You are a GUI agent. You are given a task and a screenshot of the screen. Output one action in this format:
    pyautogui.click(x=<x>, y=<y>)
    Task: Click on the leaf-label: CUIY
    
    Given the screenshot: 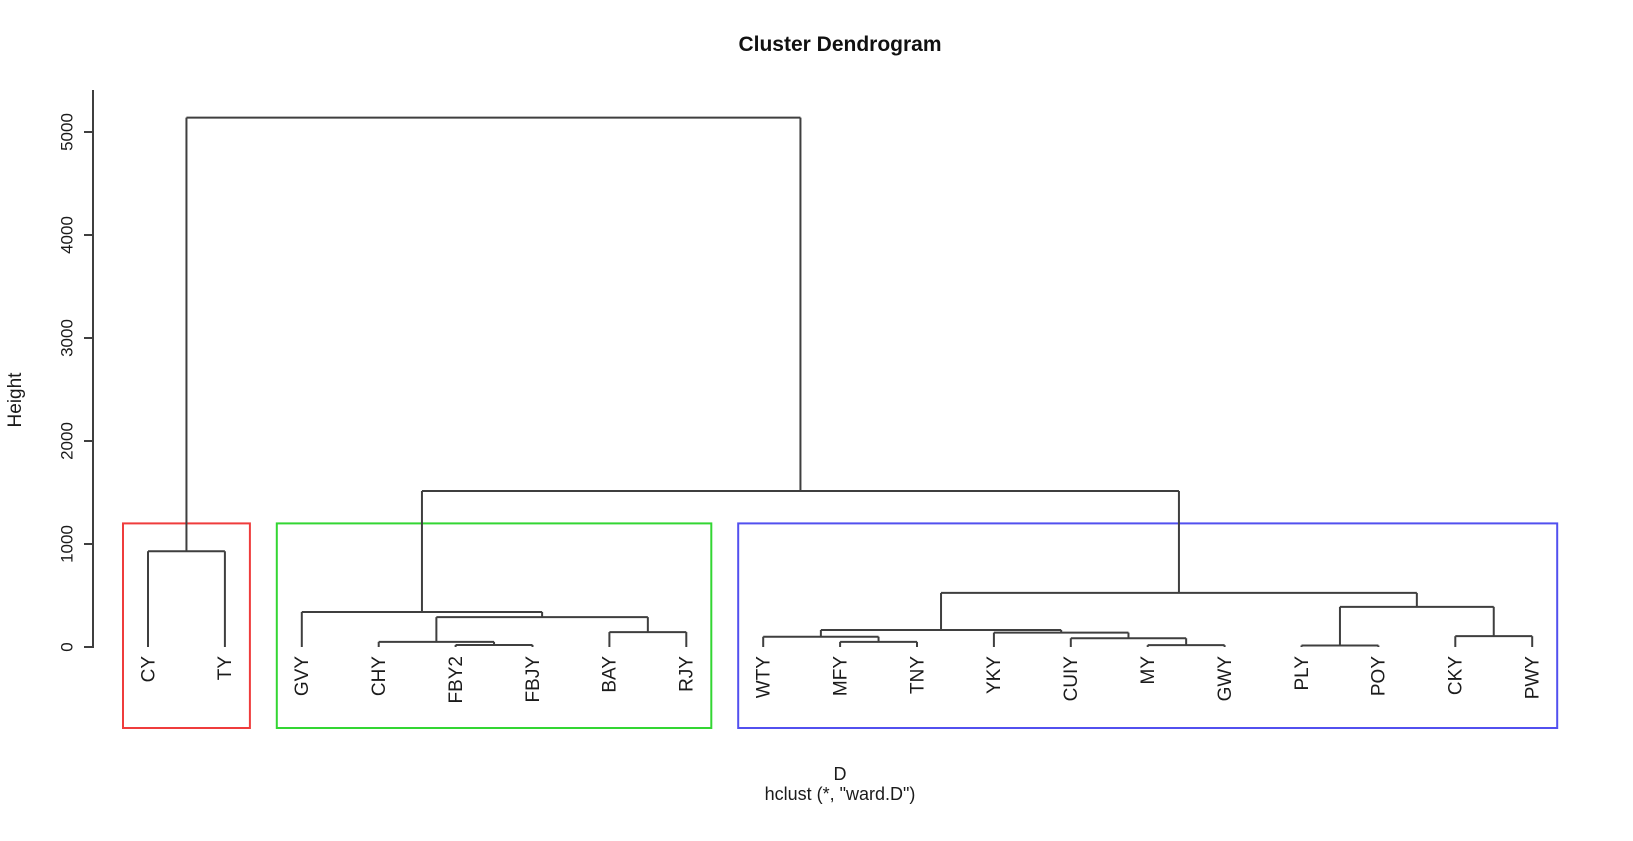 What is the action you would take?
    pyautogui.click(x=1071, y=679)
    